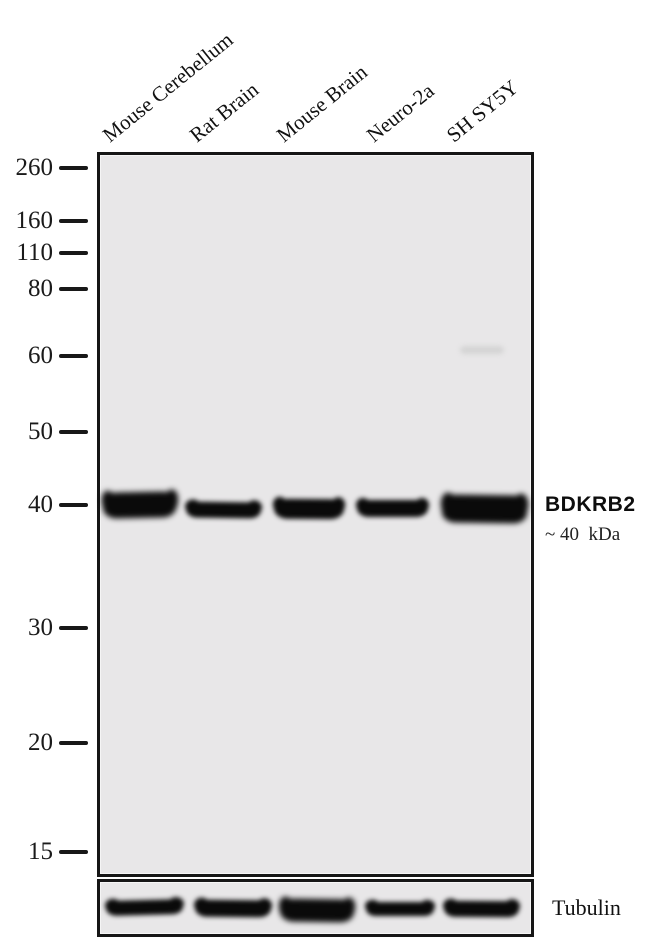 This screenshot has width=650, height=938. I want to click on faint-band, so click(482, 350).